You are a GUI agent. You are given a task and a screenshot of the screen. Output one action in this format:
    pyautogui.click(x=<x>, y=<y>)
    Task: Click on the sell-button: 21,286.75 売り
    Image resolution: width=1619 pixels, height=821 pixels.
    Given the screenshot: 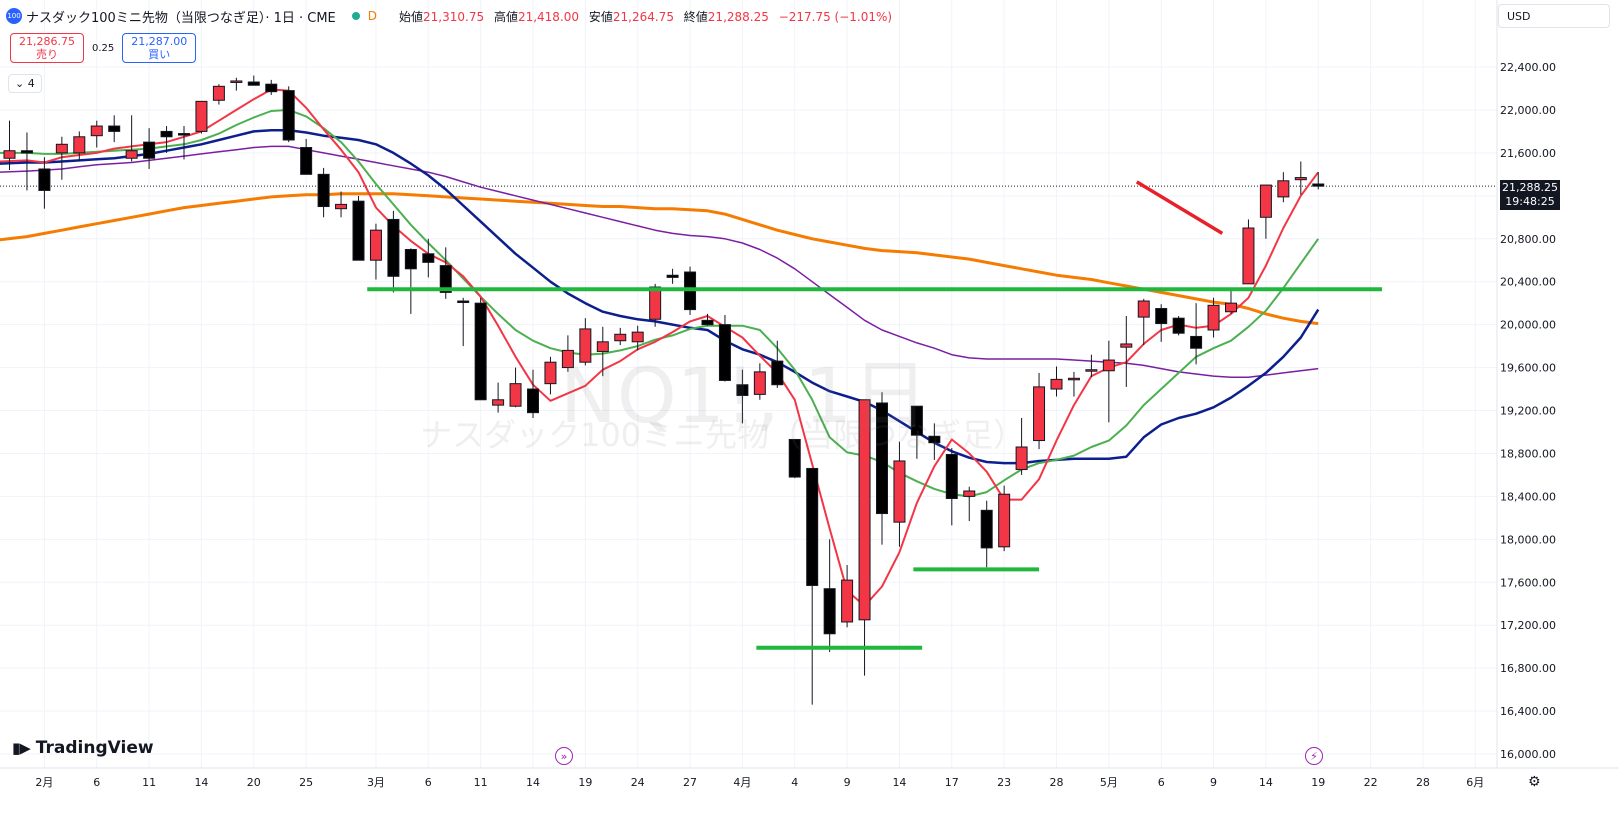 What is the action you would take?
    pyautogui.click(x=47, y=48)
    